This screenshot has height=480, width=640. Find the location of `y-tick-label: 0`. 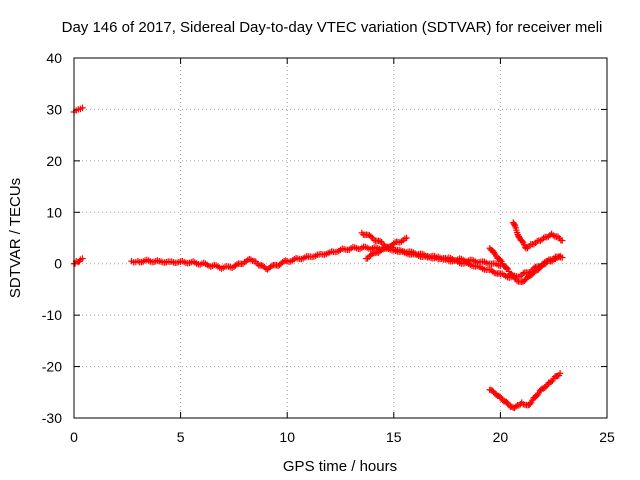

y-tick-label: 0 is located at coordinates (58, 264).